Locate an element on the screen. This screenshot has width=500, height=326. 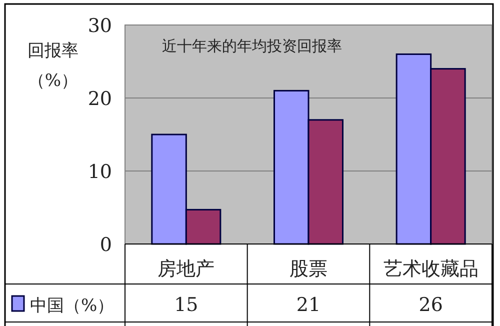
data-label: 15 is located at coordinates (186, 305).